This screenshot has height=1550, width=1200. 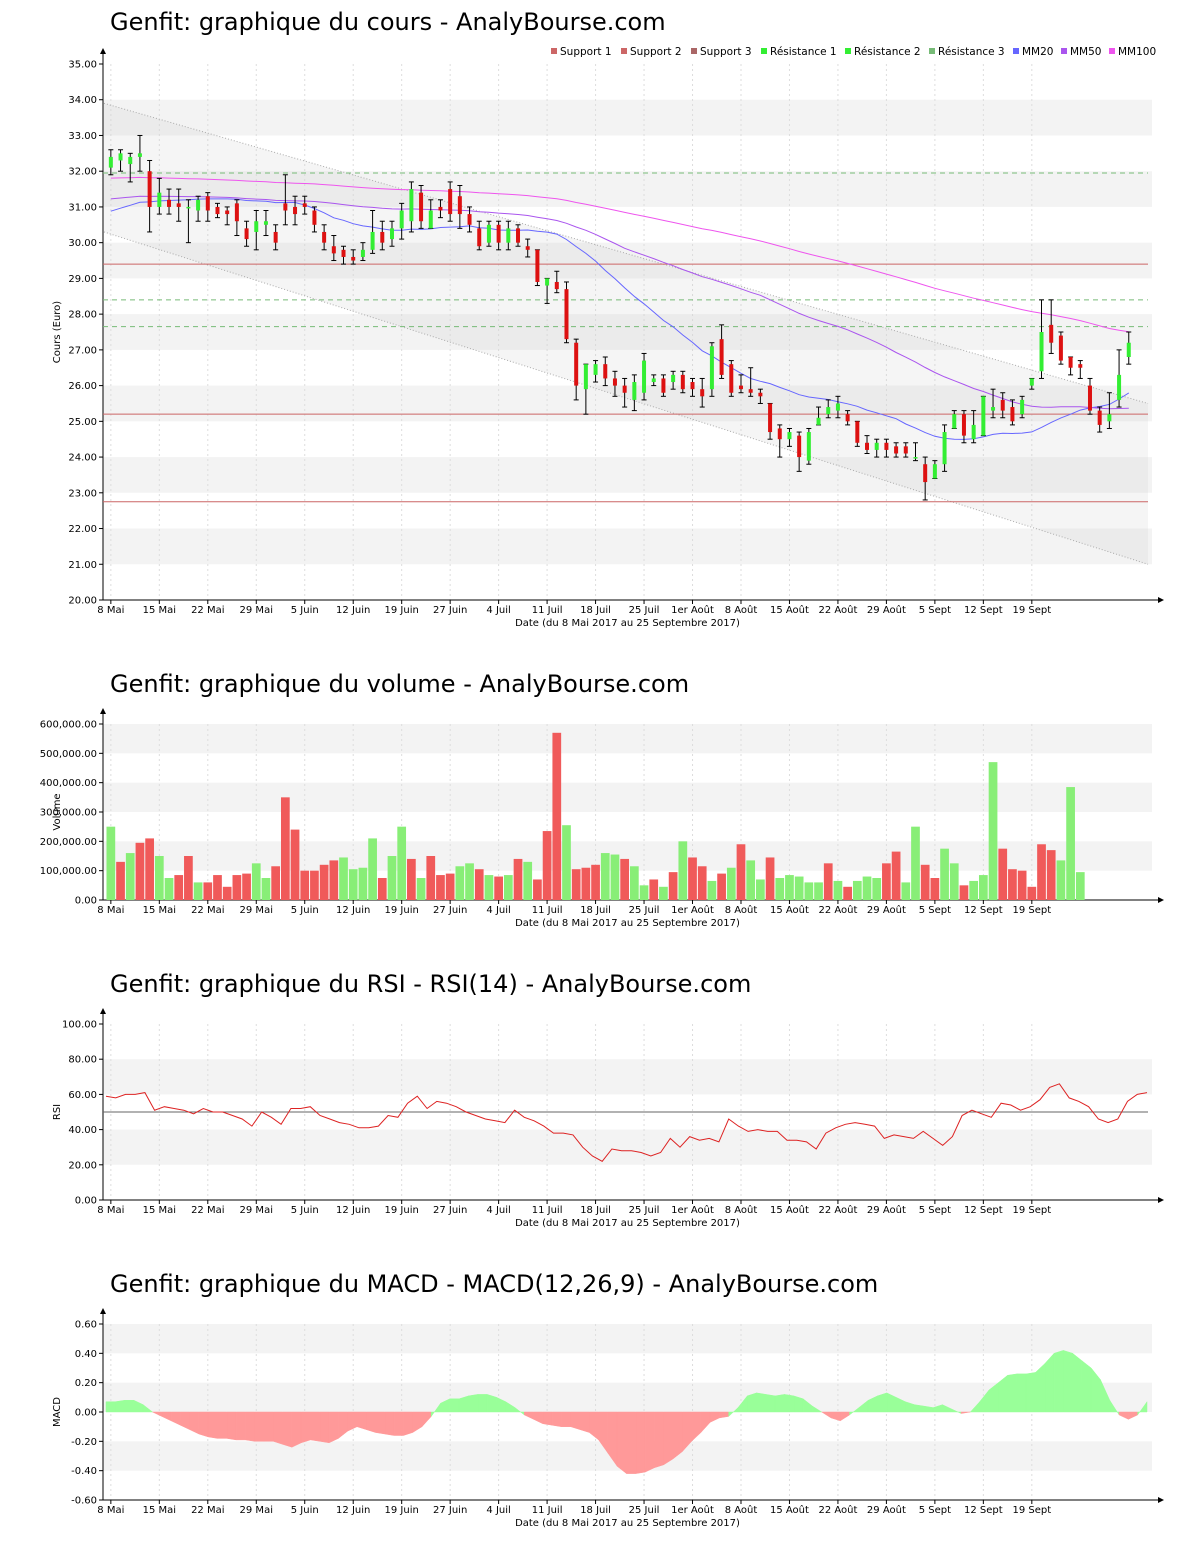 What do you see at coordinates (84, 1471) in the screenshot?
I see `y-tick-label: -0.40` at bounding box center [84, 1471].